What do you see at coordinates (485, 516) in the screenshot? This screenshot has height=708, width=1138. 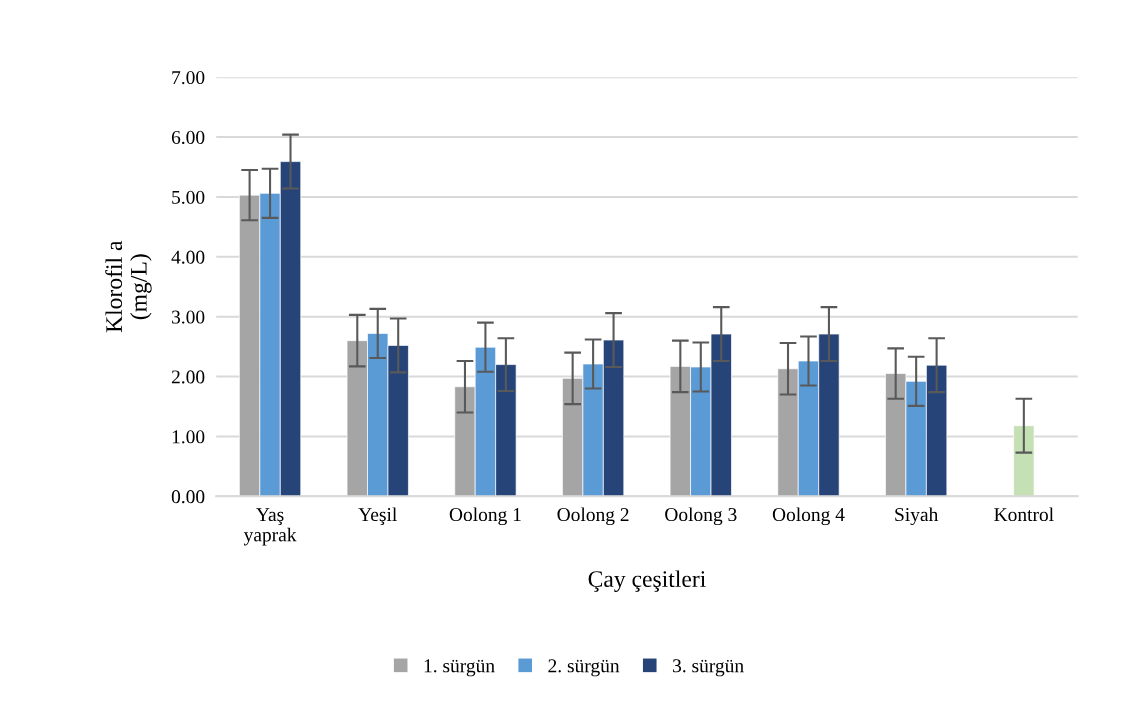 I see `x-tick-label: Oolong 1` at bounding box center [485, 516].